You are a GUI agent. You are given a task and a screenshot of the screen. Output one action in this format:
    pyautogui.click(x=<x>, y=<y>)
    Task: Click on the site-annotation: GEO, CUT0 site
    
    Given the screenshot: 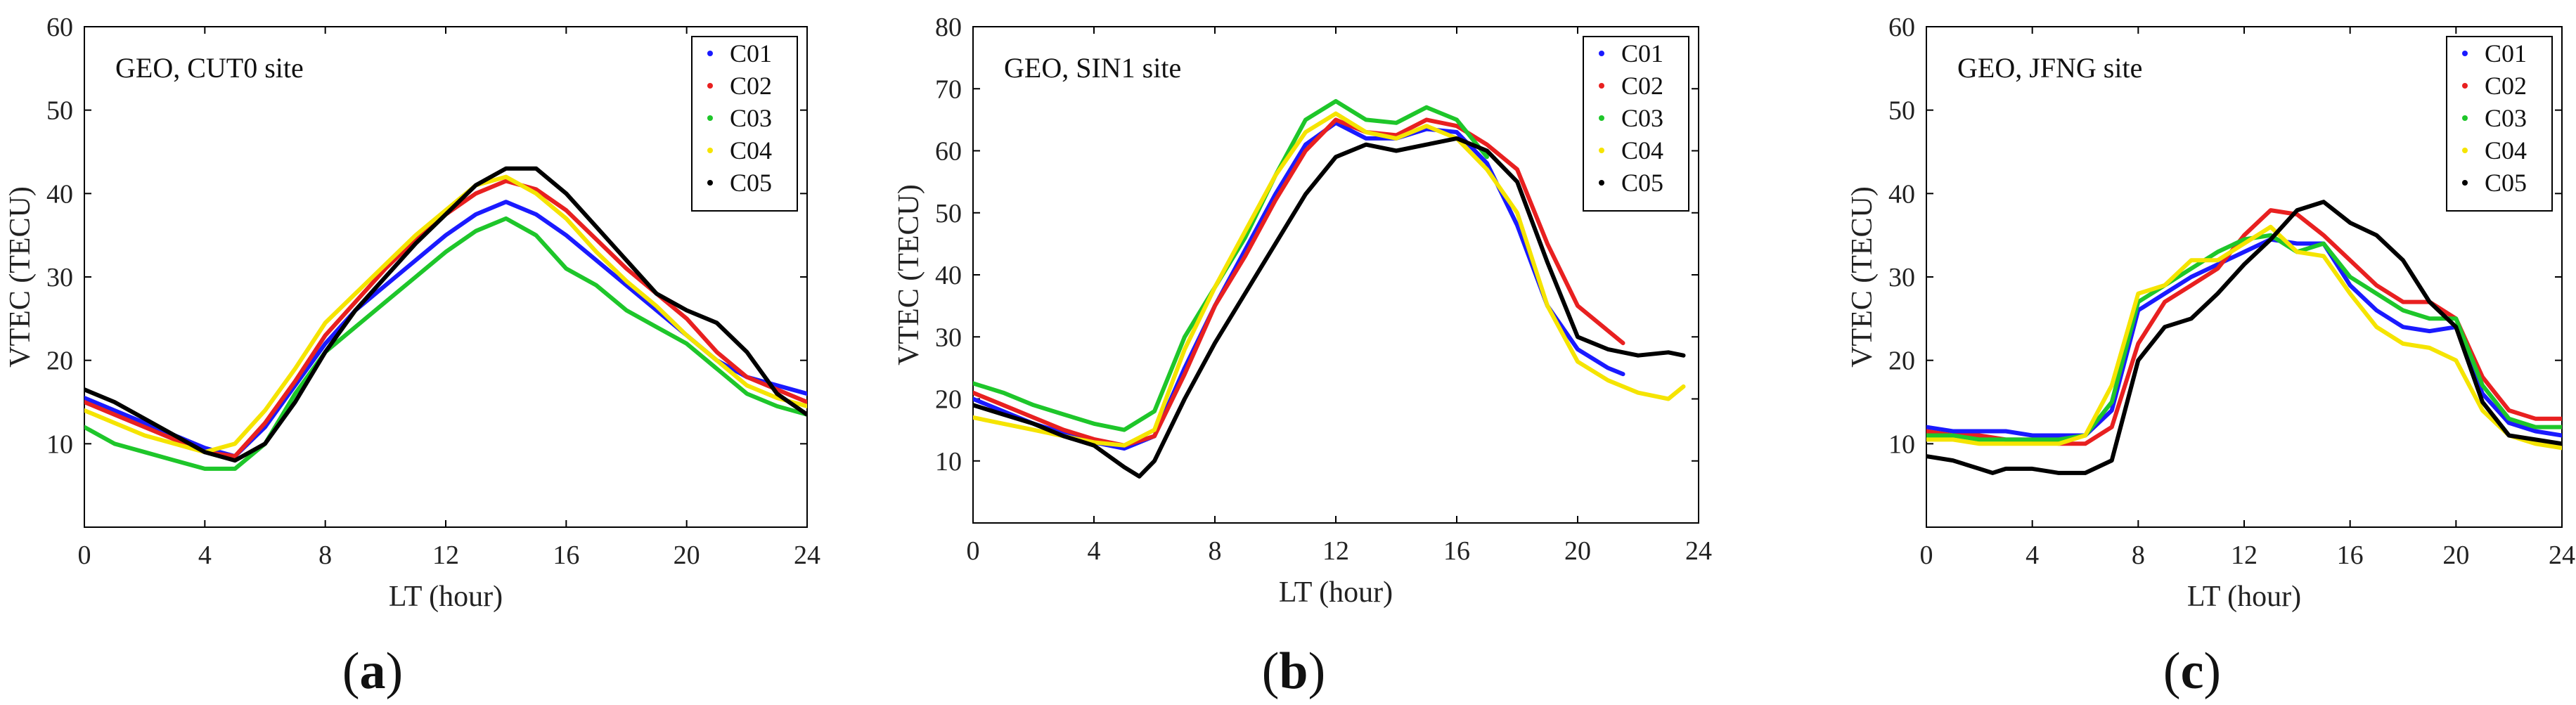 What is the action you would take?
    pyautogui.click(x=209, y=68)
    